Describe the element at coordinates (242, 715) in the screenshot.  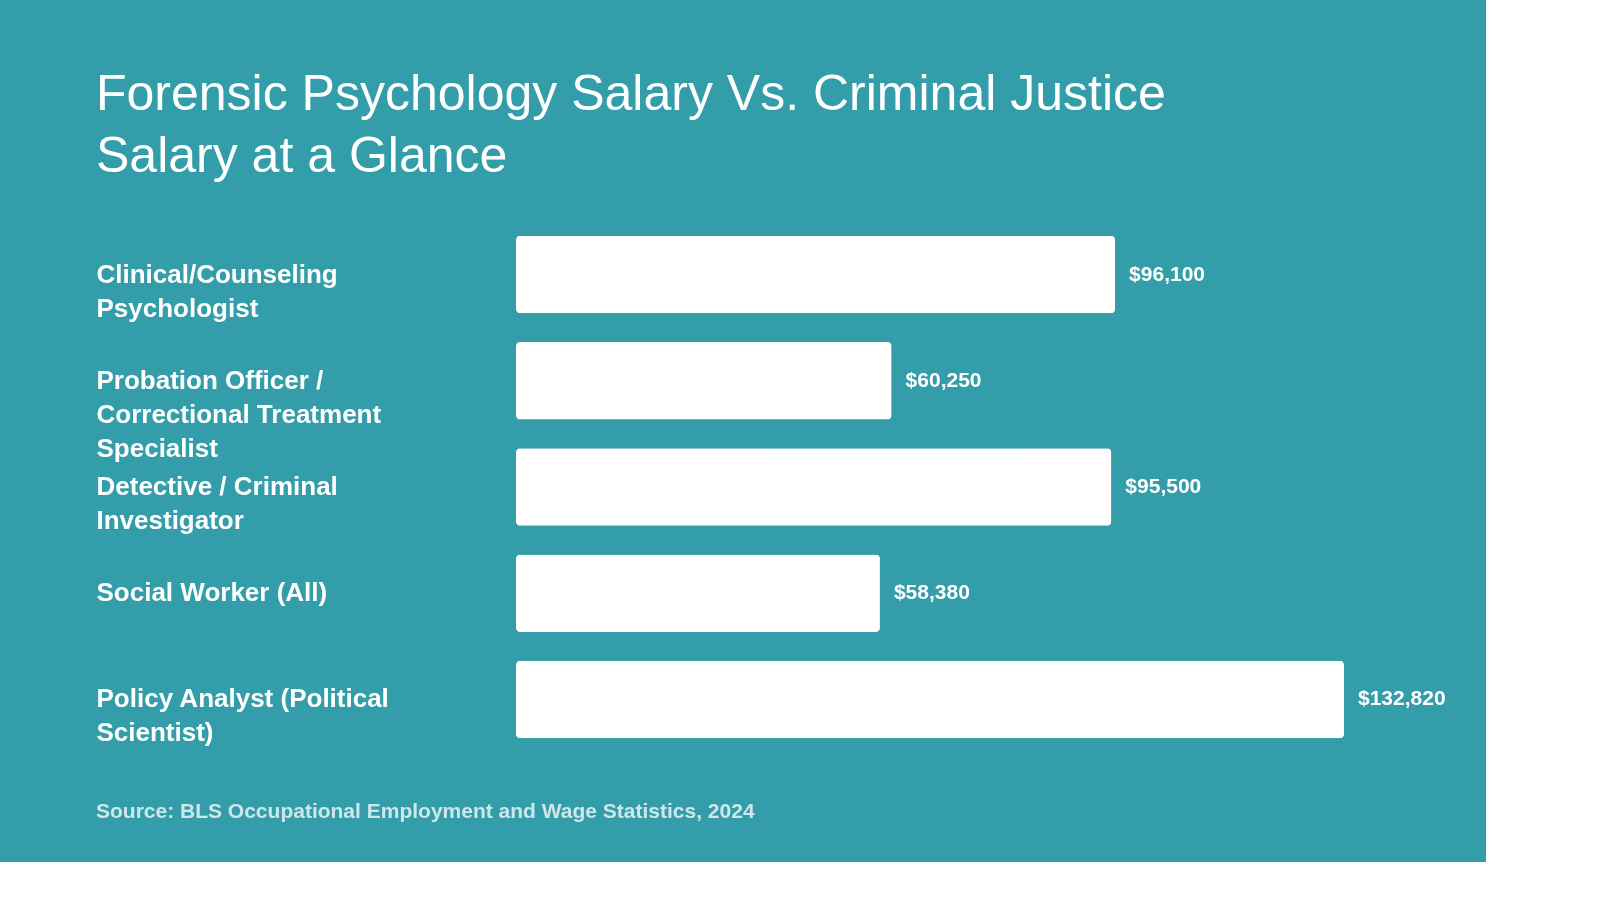
I see `y-tick-label: Policy Analyst (Political Scientist)` at that location.